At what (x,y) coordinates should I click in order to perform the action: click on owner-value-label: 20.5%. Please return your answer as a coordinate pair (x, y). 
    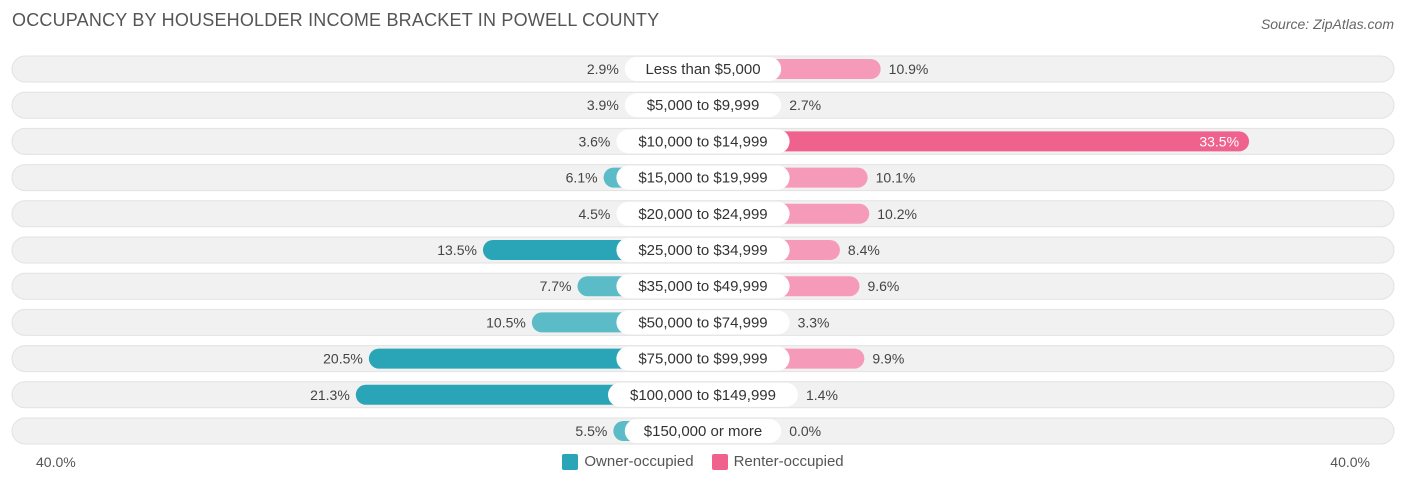
    Looking at the image, I should click on (343, 359).